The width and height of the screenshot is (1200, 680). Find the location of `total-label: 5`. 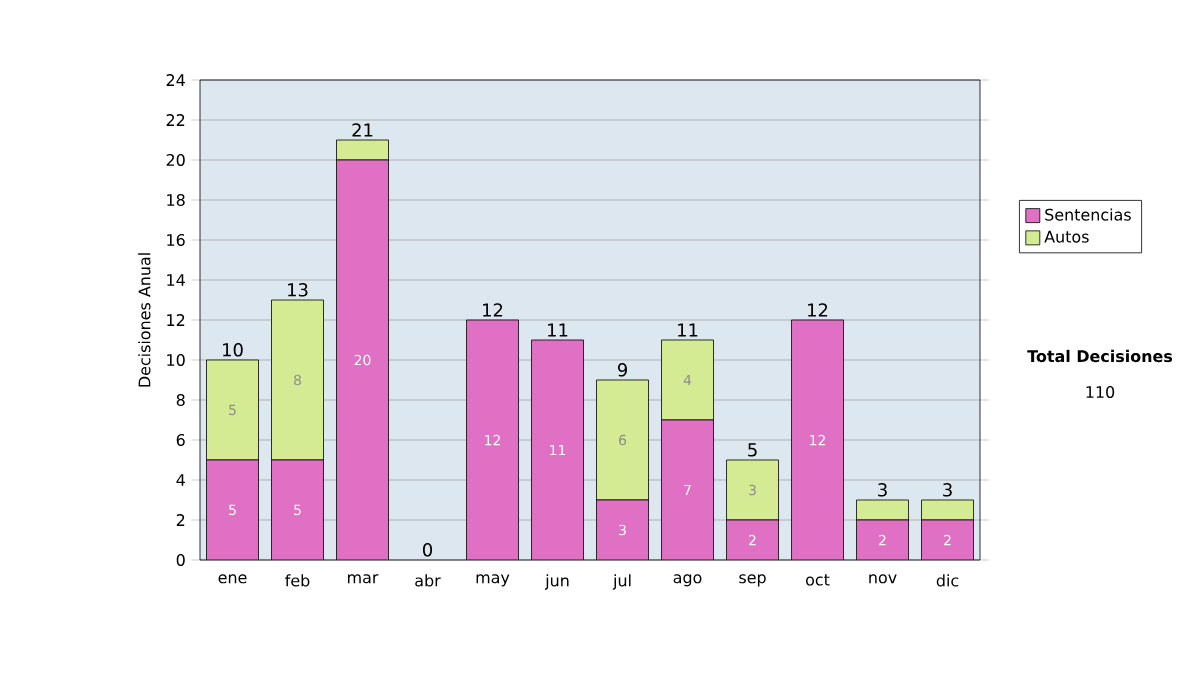

total-label: 5 is located at coordinates (752, 450).